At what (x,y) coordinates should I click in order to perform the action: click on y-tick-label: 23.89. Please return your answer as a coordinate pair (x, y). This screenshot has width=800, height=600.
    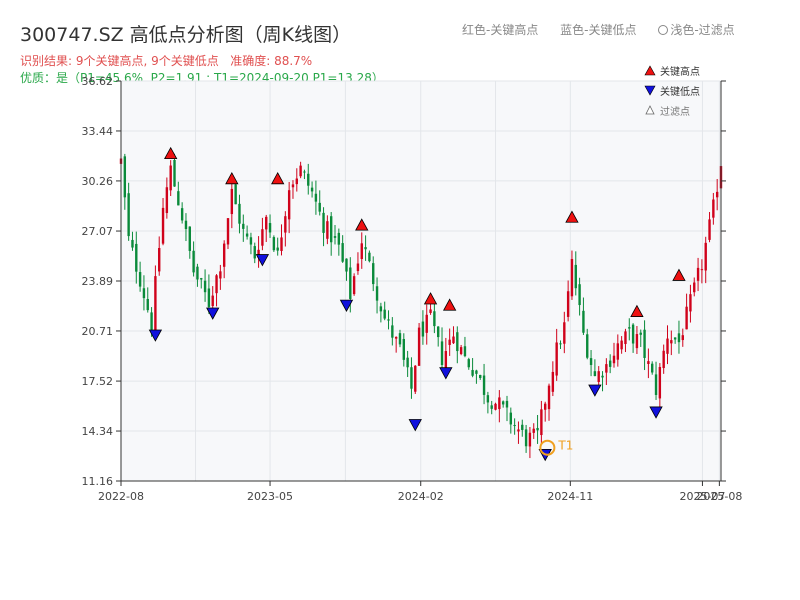
    Looking at the image, I should click on (98, 281).